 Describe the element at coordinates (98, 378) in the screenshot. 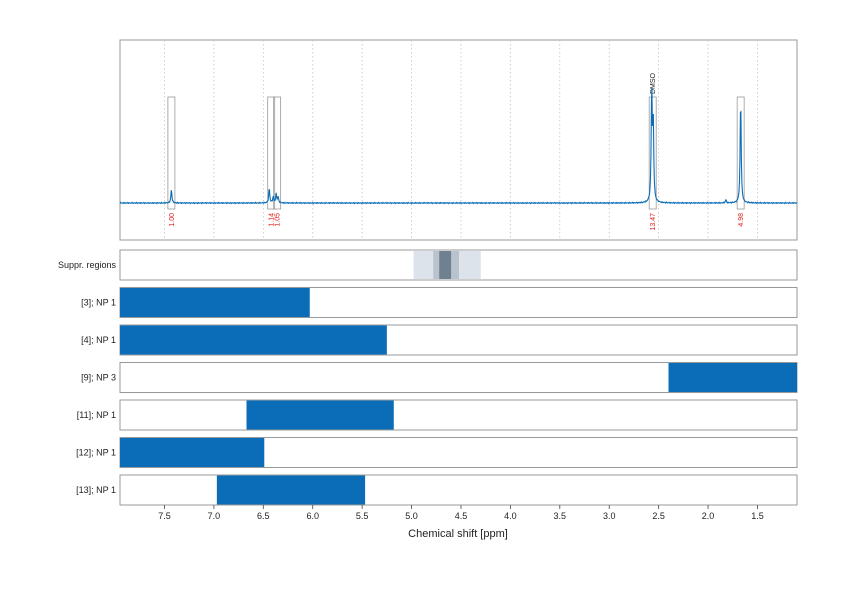

I see `fragment-row-label-2: [9]; NP 3` at that location.